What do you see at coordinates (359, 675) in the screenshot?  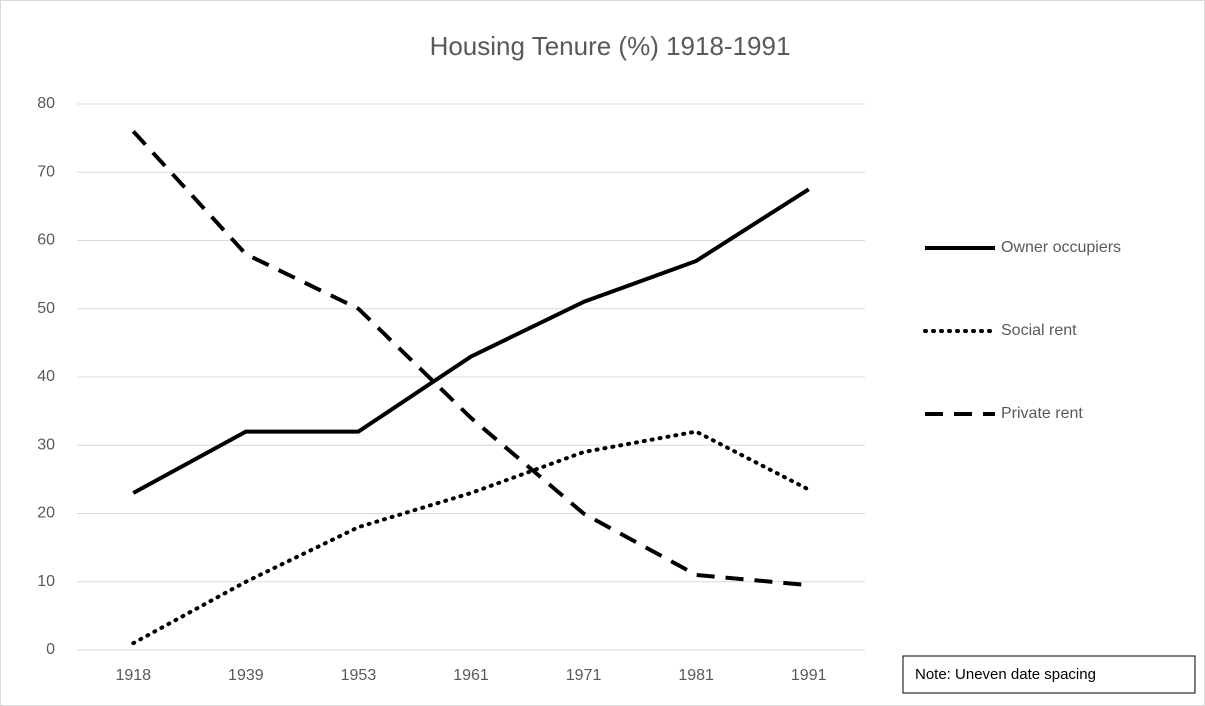 I see `x-tick-label: 1953` at bounding box center [359, 675].